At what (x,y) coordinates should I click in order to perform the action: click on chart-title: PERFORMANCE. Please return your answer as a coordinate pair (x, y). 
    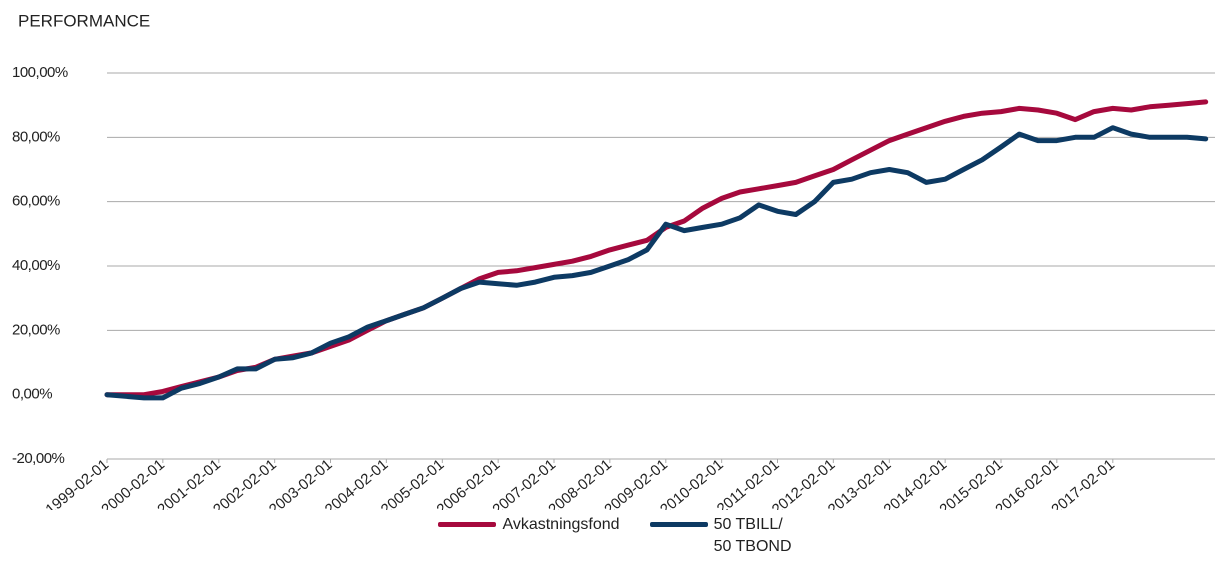
    Looking at the image, I should click on (84, 20).